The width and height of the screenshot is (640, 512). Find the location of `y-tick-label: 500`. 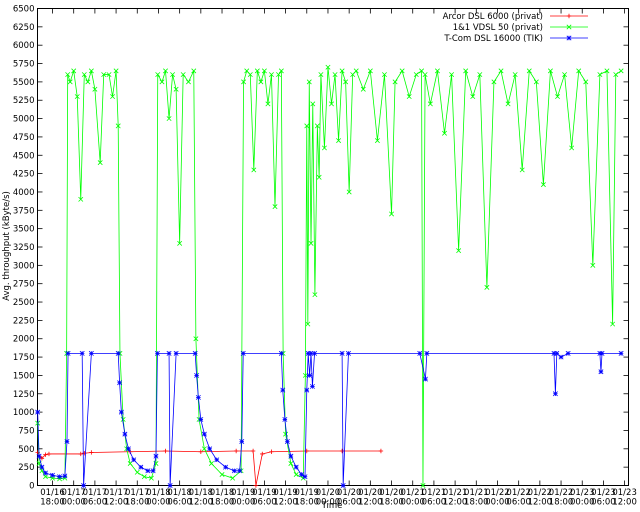

y-tick-label: 500 is located at coordinates (26, 450).